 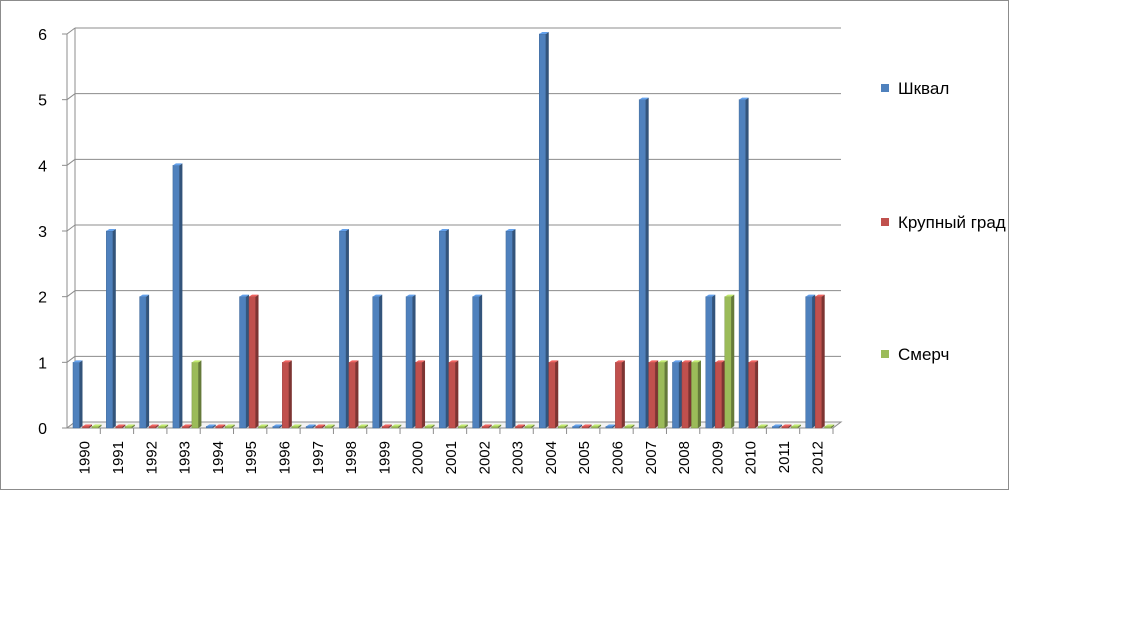 What do you see at coordinates (915, 88) in the screenshot?
I see `legend-item-shkval: Шквал` at bounding box center [915, 88].